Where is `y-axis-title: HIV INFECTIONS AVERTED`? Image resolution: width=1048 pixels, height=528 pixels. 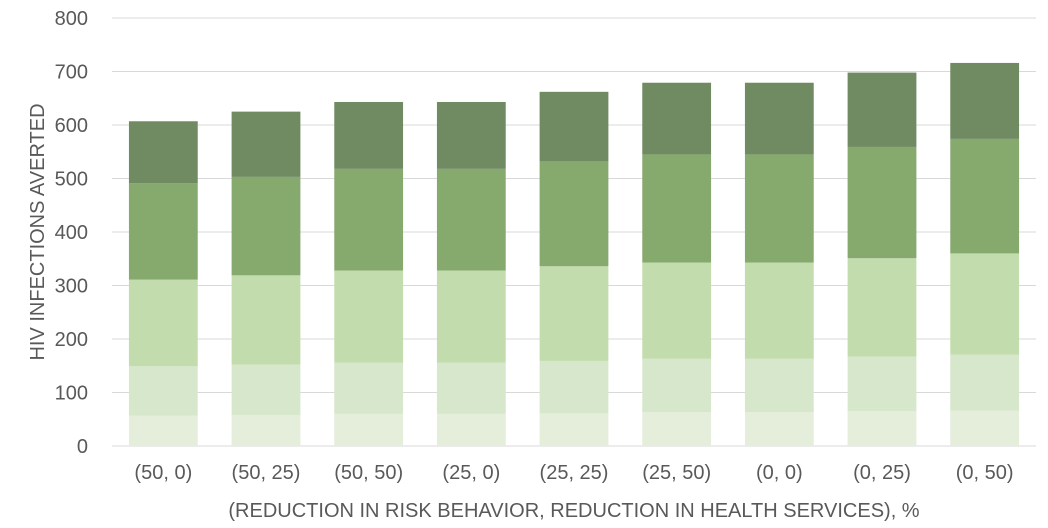
y-axis-title: HIV INFECTIONS AVERTED is located at coordinates (38, 231).